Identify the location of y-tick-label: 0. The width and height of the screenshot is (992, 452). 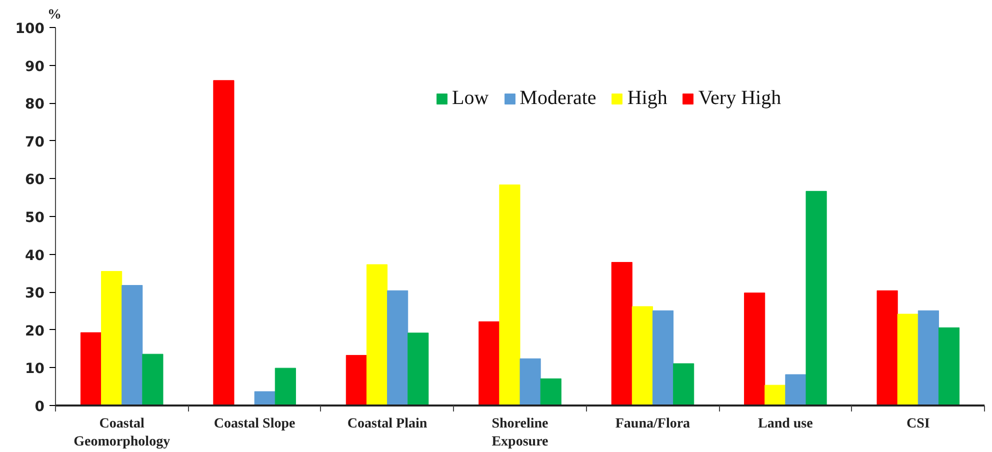
(39, 407).